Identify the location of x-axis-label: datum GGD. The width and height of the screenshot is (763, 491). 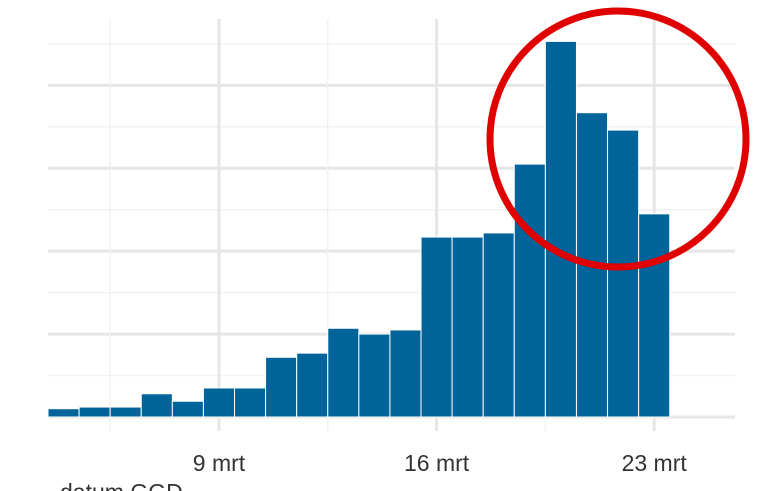
(121, 485).